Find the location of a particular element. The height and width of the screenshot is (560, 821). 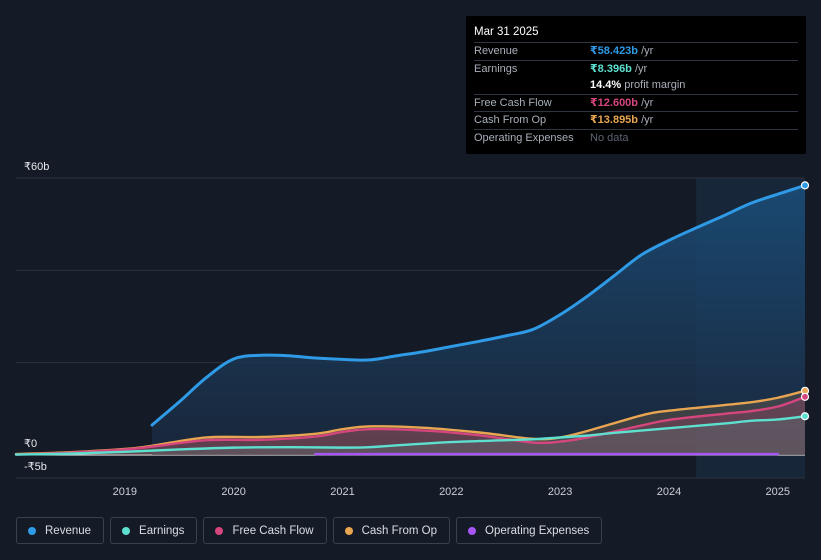

tooltip-row-opex: Operating Expenses No data is located at coordinates (636, 137).